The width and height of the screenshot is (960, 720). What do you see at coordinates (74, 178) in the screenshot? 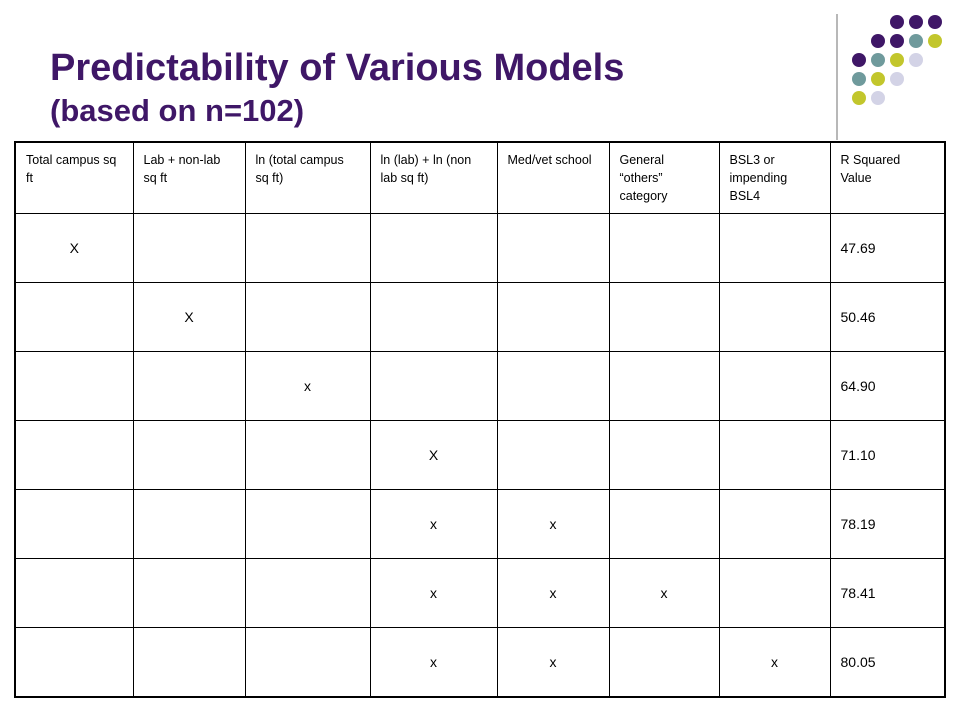
I see `col-header-total-campus: Total campus sq ft` at bounding box center [74, 178].